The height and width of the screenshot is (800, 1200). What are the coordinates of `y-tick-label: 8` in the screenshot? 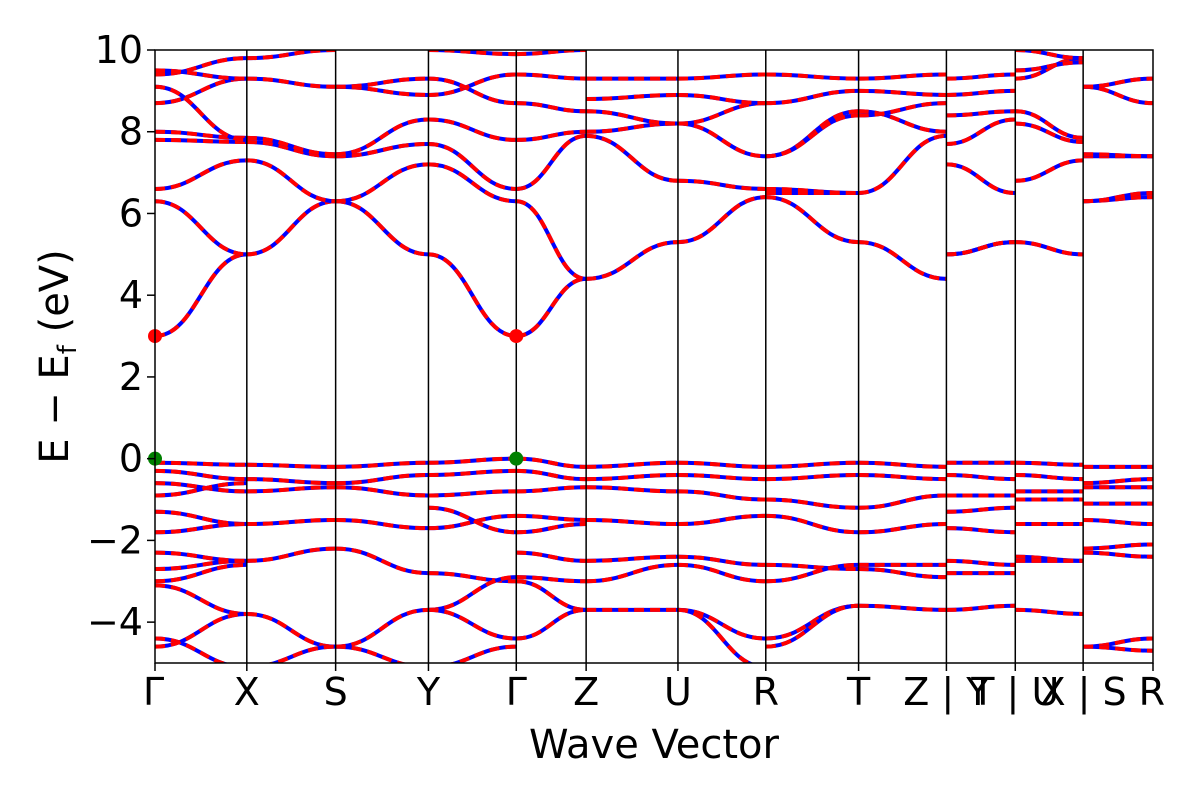 It's located at (131, 132).